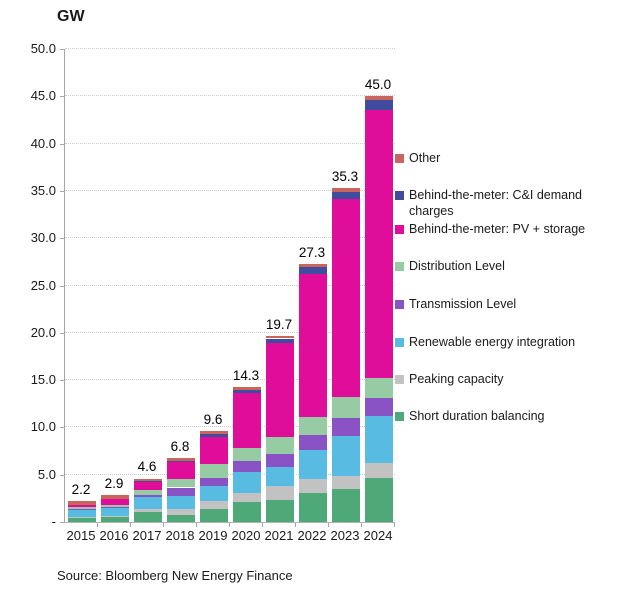  I want to click on legend-label: Short duration balancing, so click(477, 416).